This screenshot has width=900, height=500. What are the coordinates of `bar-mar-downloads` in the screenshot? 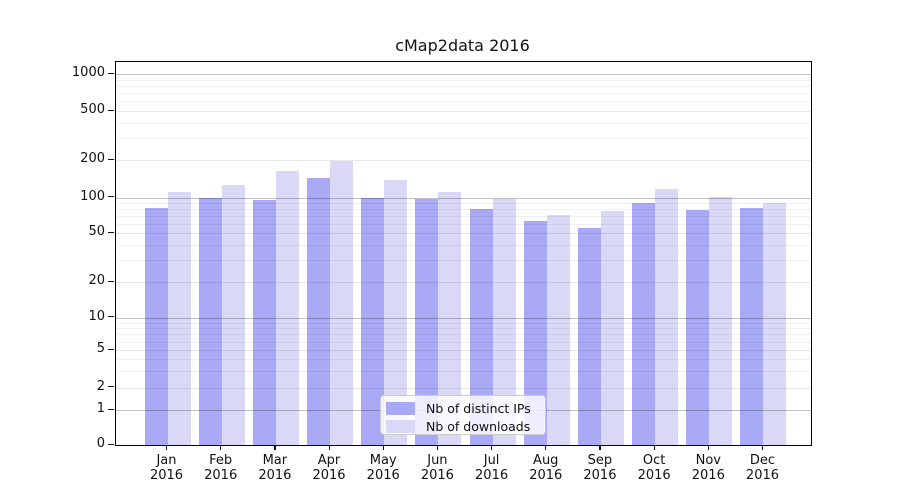 It's located at (287, 308).